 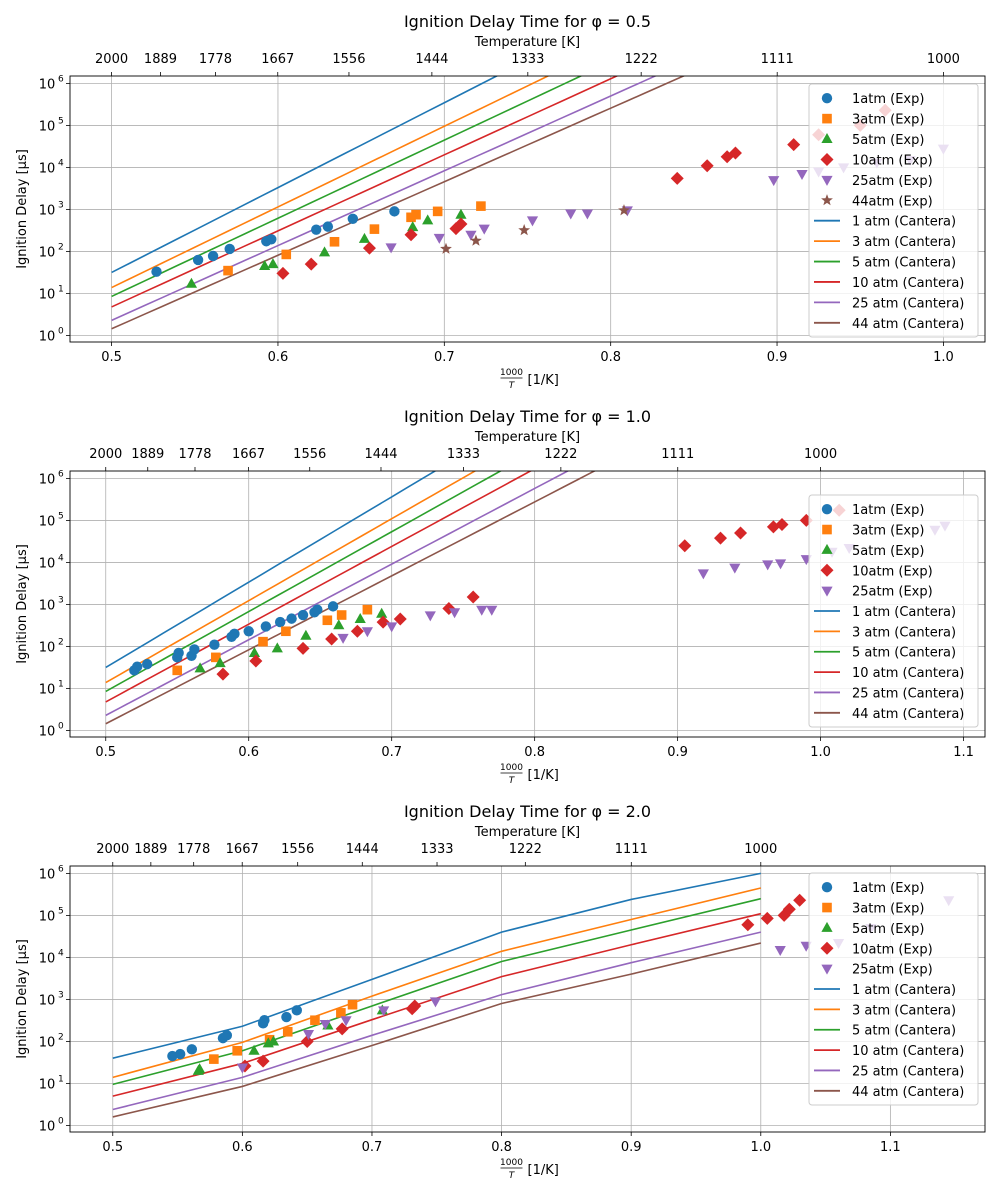 What do you see at coordinates (111, 59) in the screenshot?
I see `top-tick-label: 2000` at bounding box center [111, 59].